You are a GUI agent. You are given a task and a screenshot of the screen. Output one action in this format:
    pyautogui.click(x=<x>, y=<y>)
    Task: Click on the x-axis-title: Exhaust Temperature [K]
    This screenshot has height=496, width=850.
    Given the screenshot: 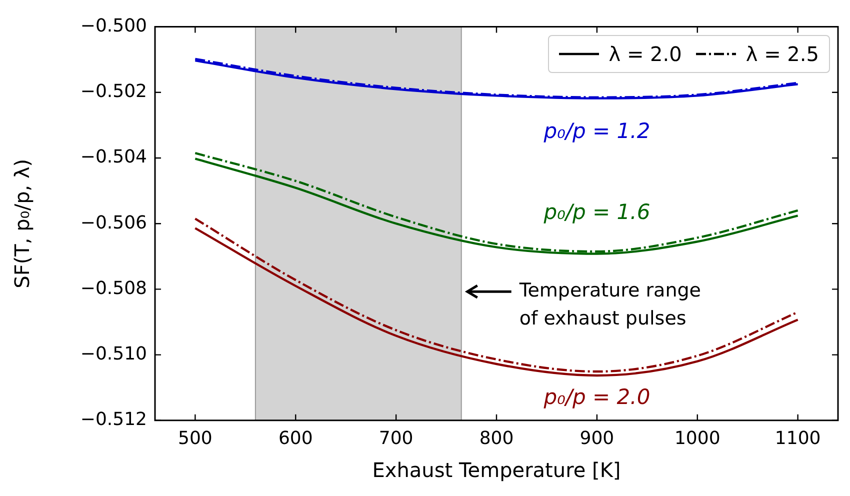 What is the action you would take?
    pyautogui.click(x=496, y=470)
    